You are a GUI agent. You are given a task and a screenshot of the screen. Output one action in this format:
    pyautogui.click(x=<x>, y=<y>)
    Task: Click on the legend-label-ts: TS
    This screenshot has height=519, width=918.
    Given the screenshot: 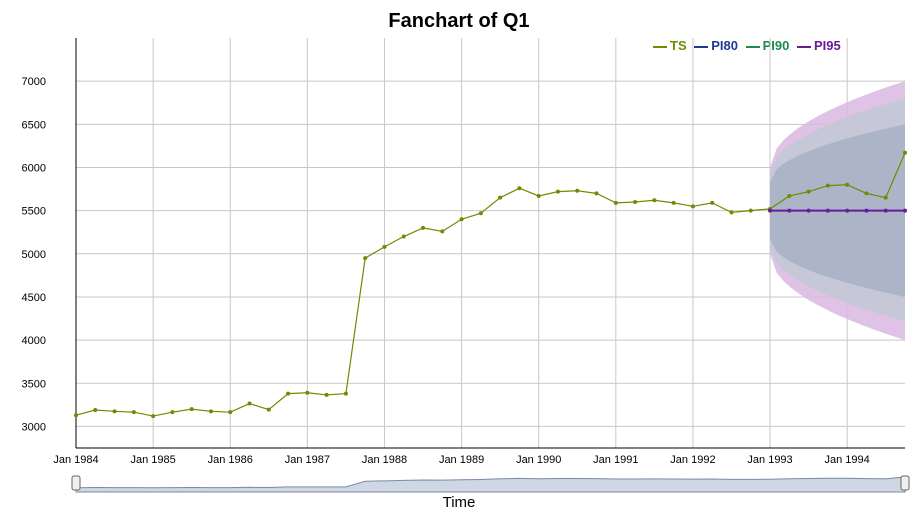 What is the action you would take?
    pyautogui.click(x=678, y=45)
    